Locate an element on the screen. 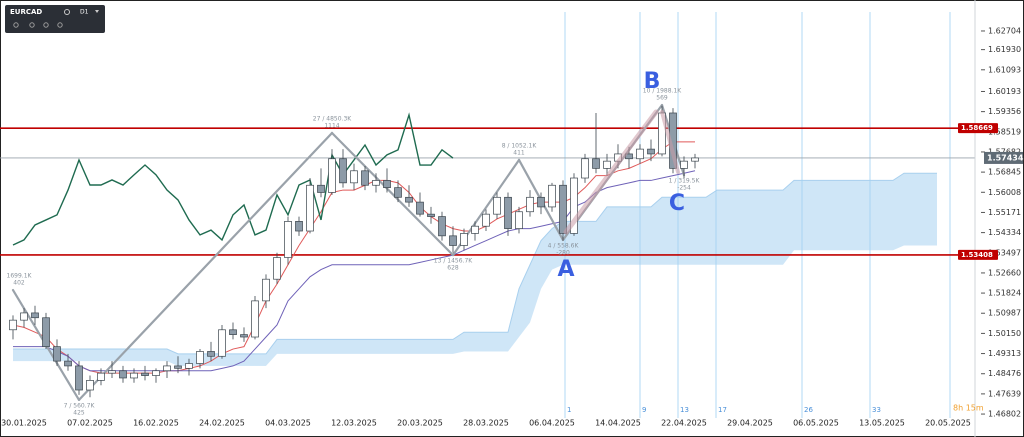 The height and width of the screenshot is (437, 1024). x-tick-label: 24.02.2025 is located at coordinates (222, 423).